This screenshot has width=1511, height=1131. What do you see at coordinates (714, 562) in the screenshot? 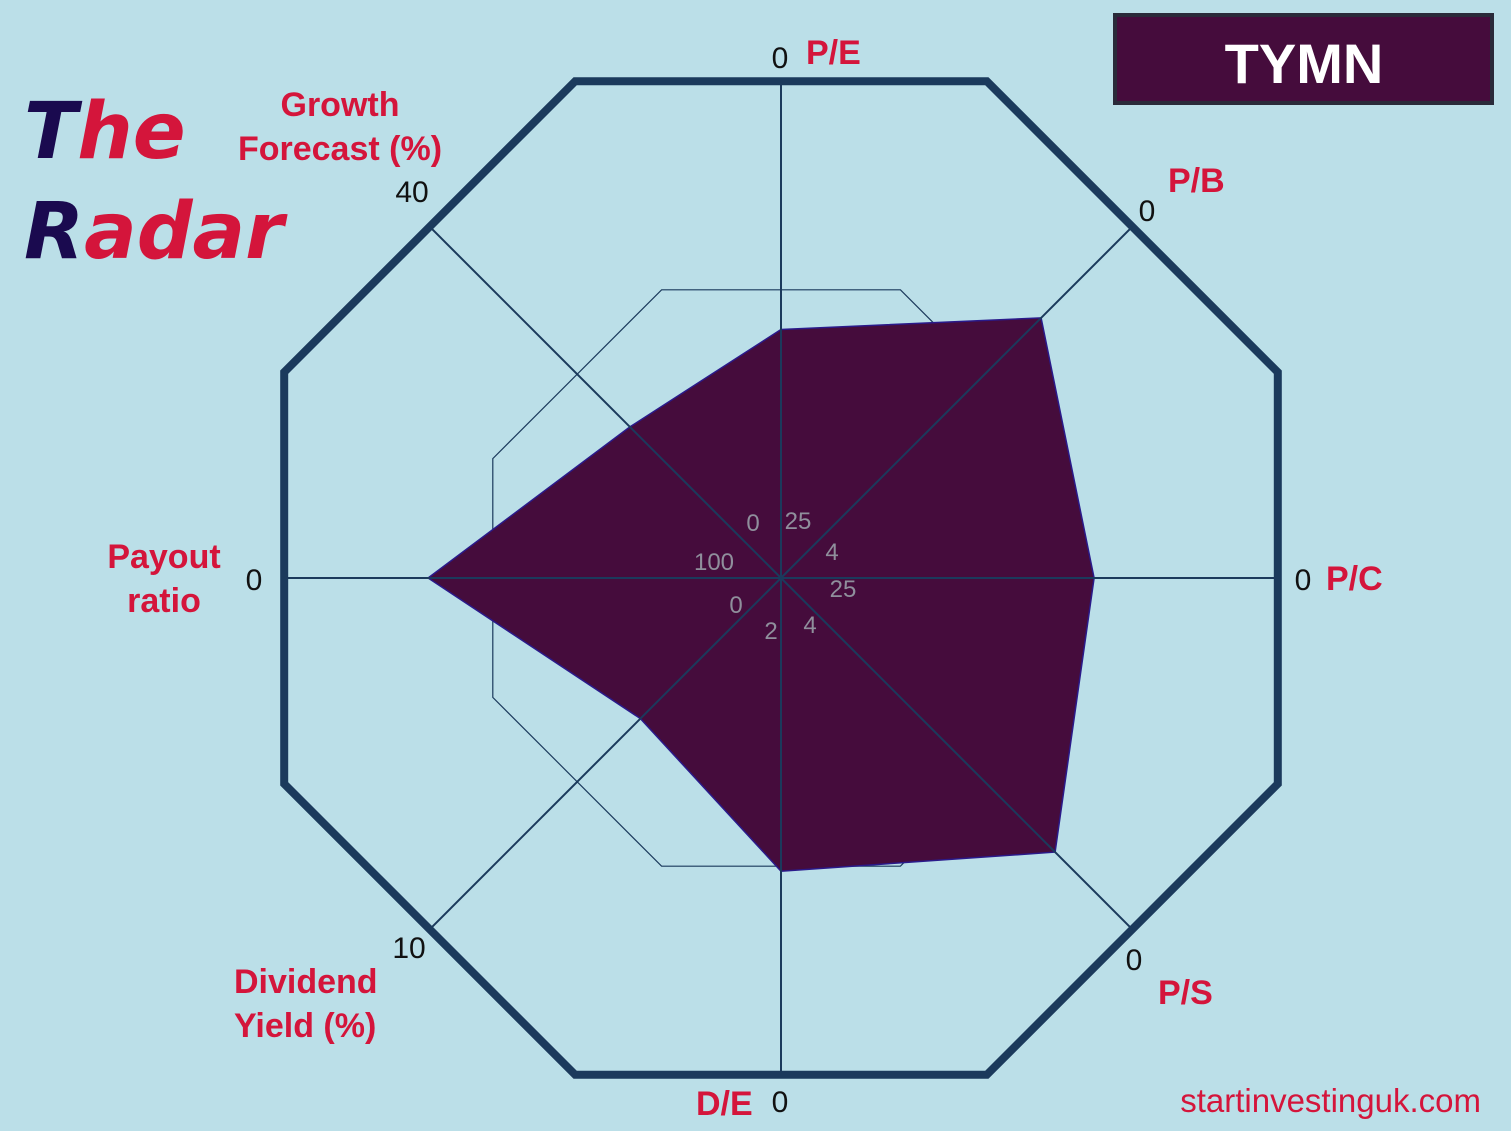
I see `inner-tick-payout-ratio: 100` at bounding box center [714, 562].